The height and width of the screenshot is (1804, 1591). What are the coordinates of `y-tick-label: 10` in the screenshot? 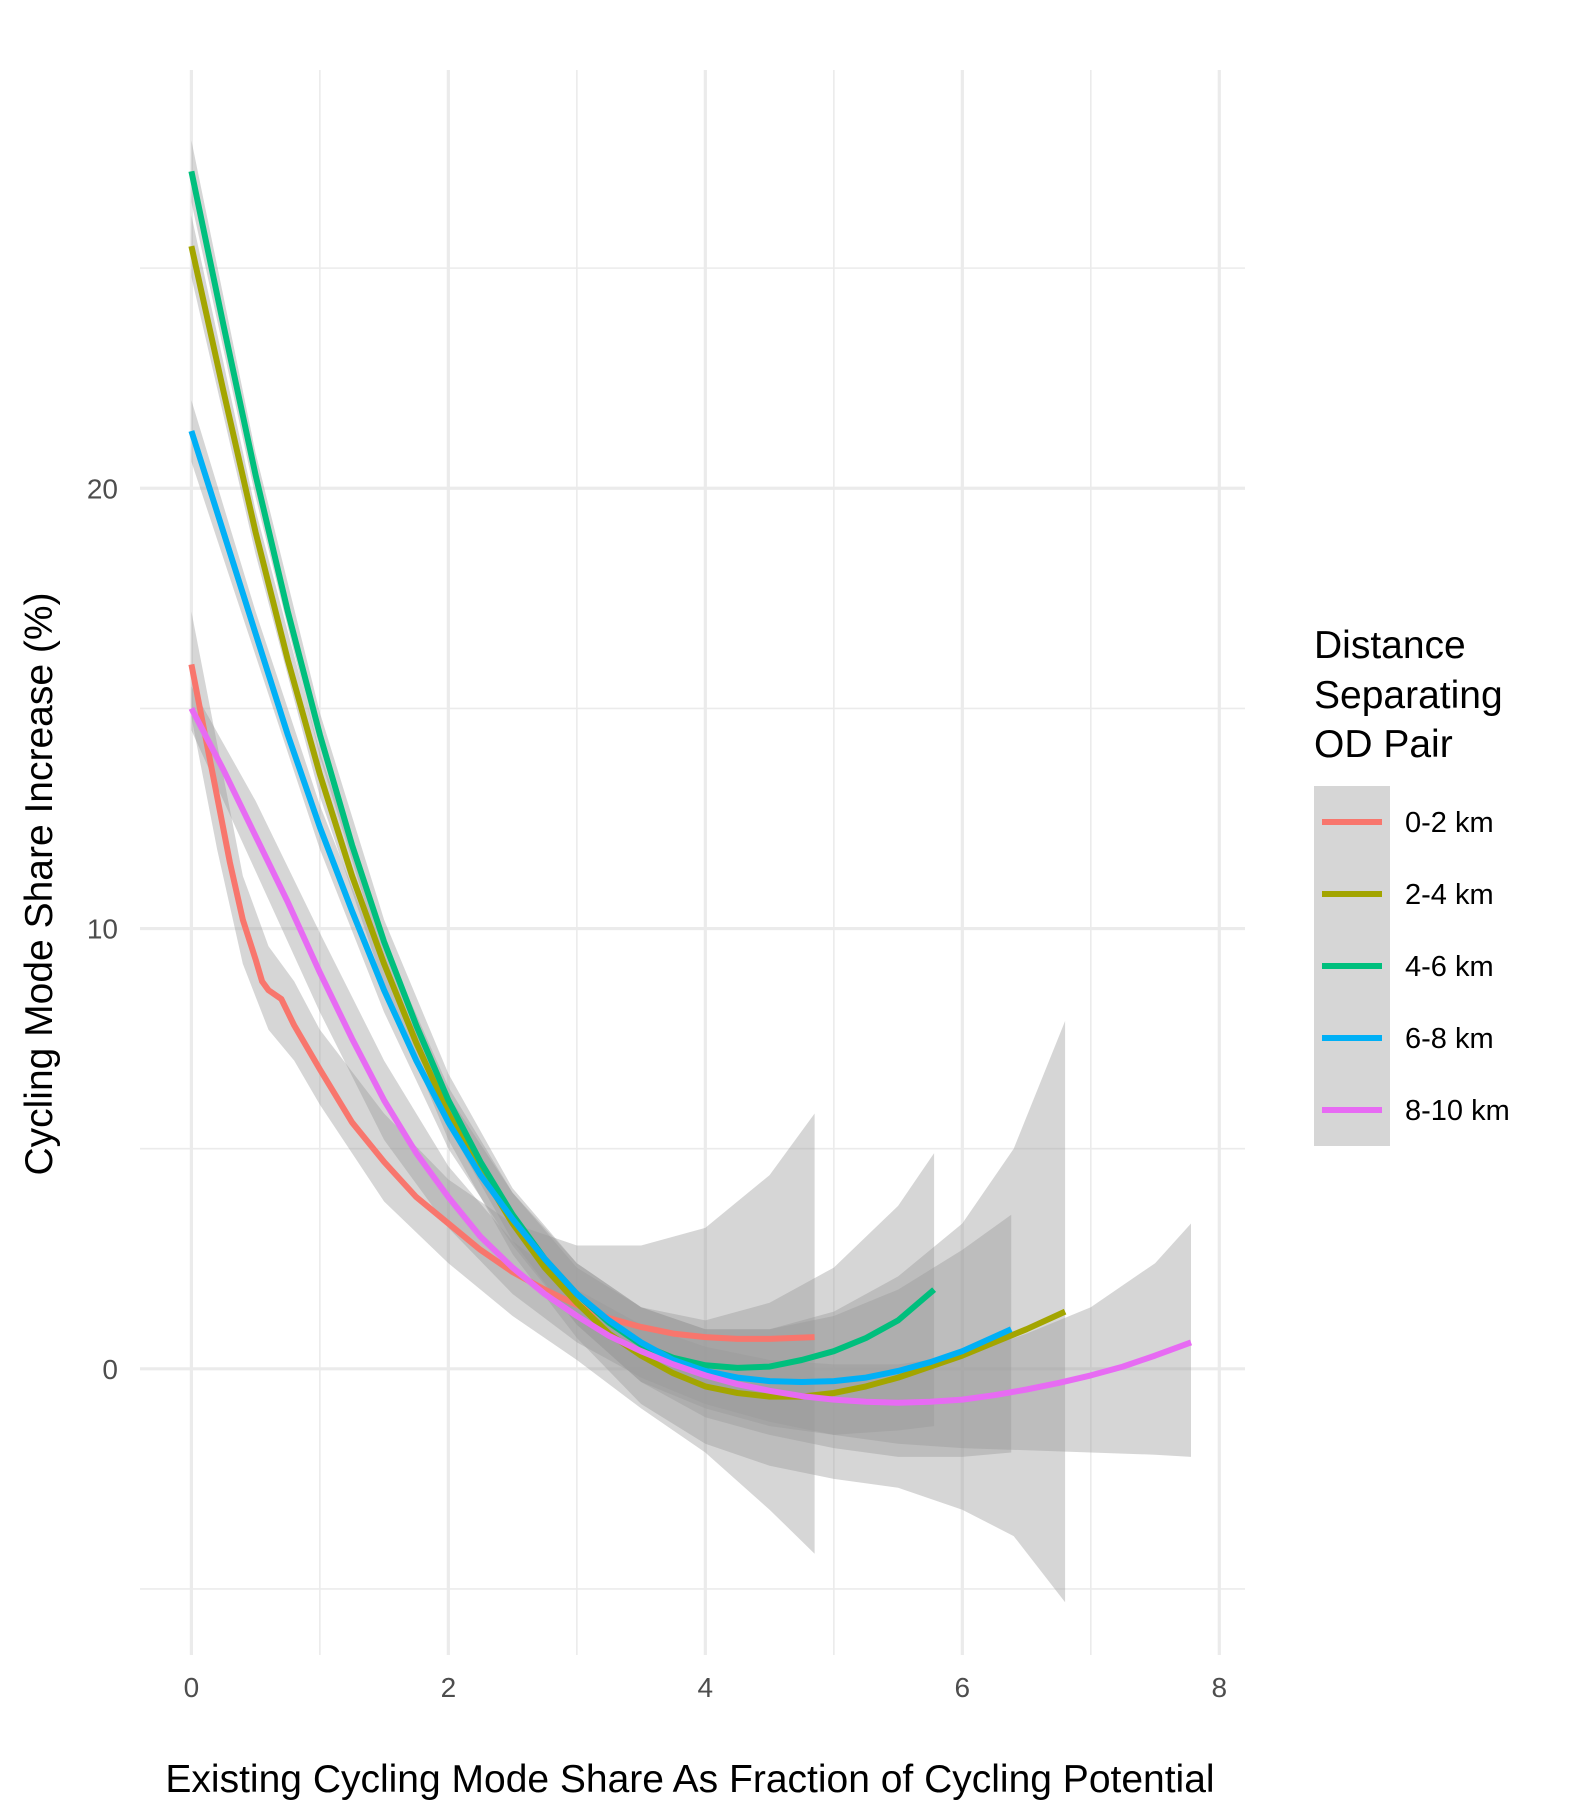 It's located at (102, 929).